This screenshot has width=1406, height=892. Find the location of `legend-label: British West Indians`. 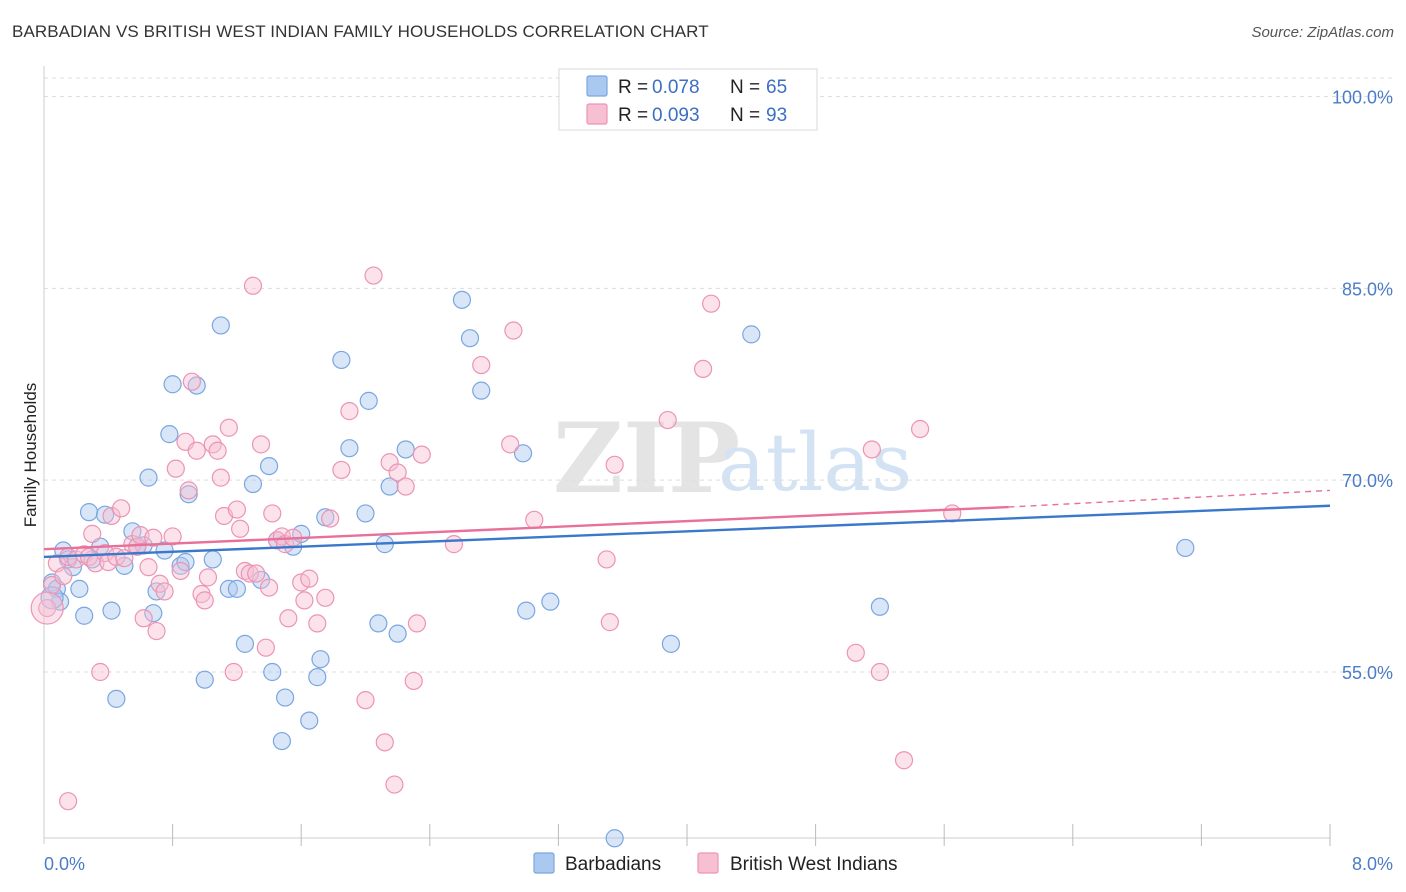

legend-label: British West Indians is located at coordinates (814, 864).